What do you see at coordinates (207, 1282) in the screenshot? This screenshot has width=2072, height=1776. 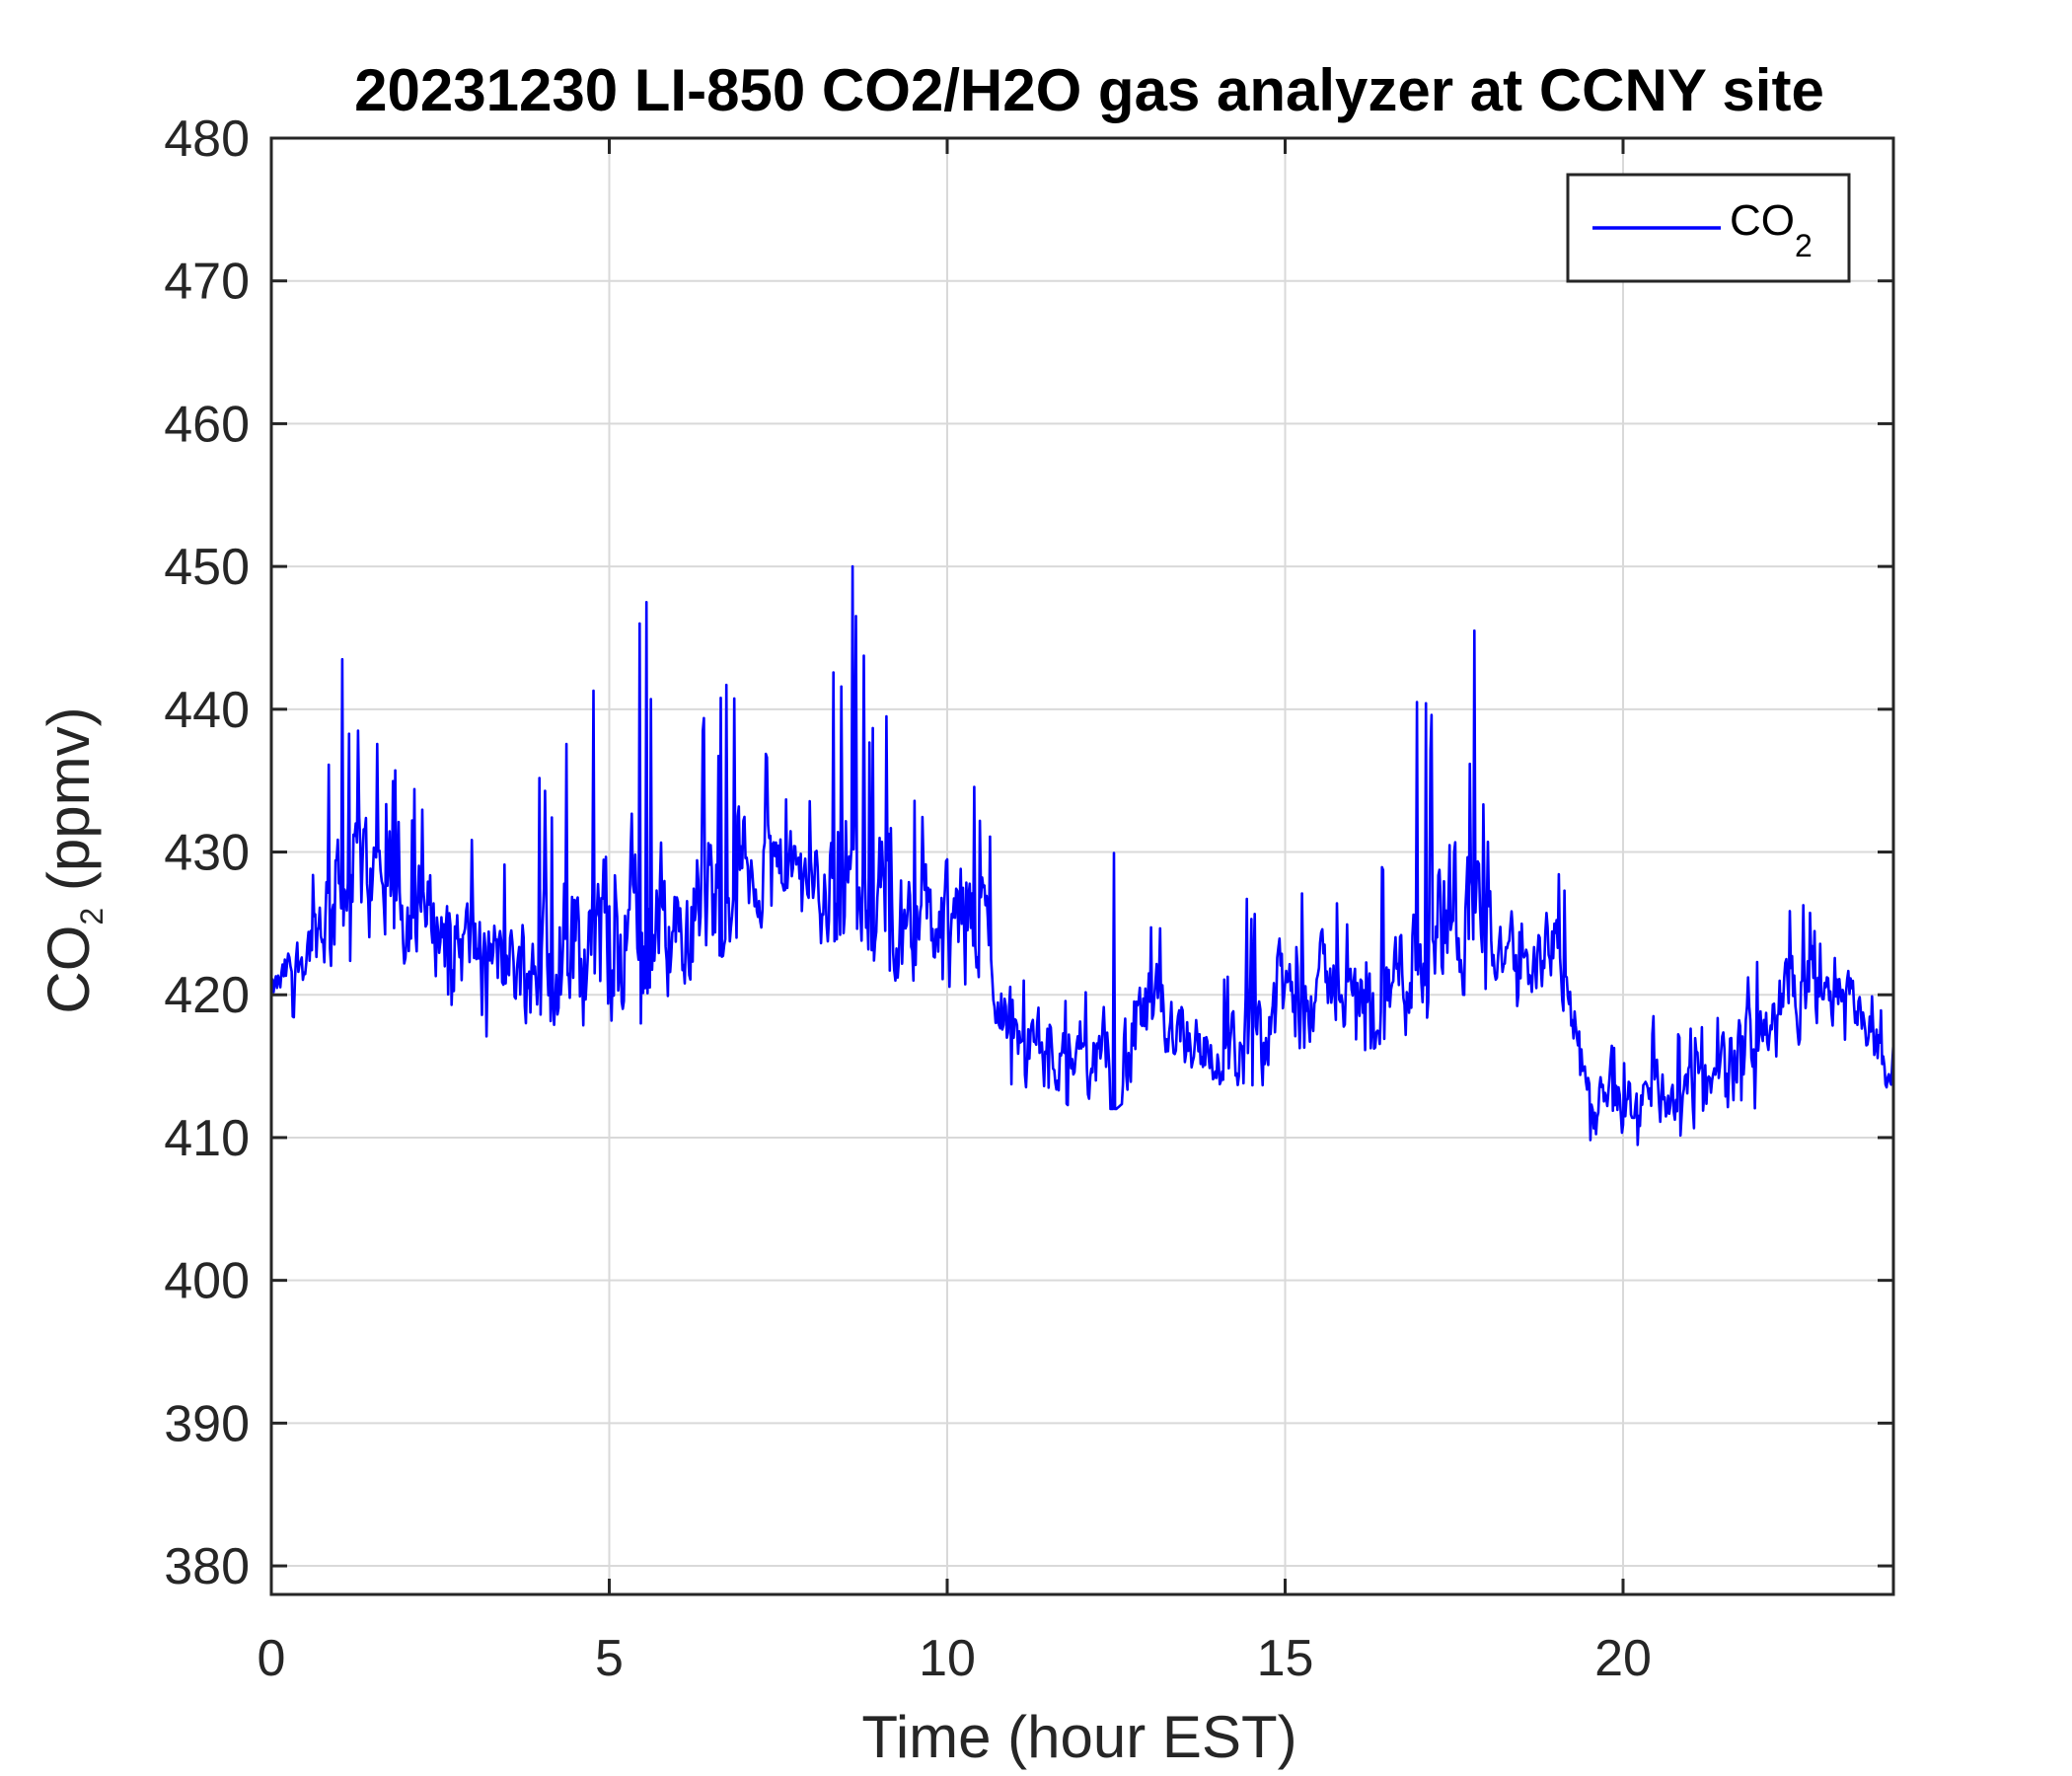 I see `y-tick-label: 400` at bounding box center [207, 1282].